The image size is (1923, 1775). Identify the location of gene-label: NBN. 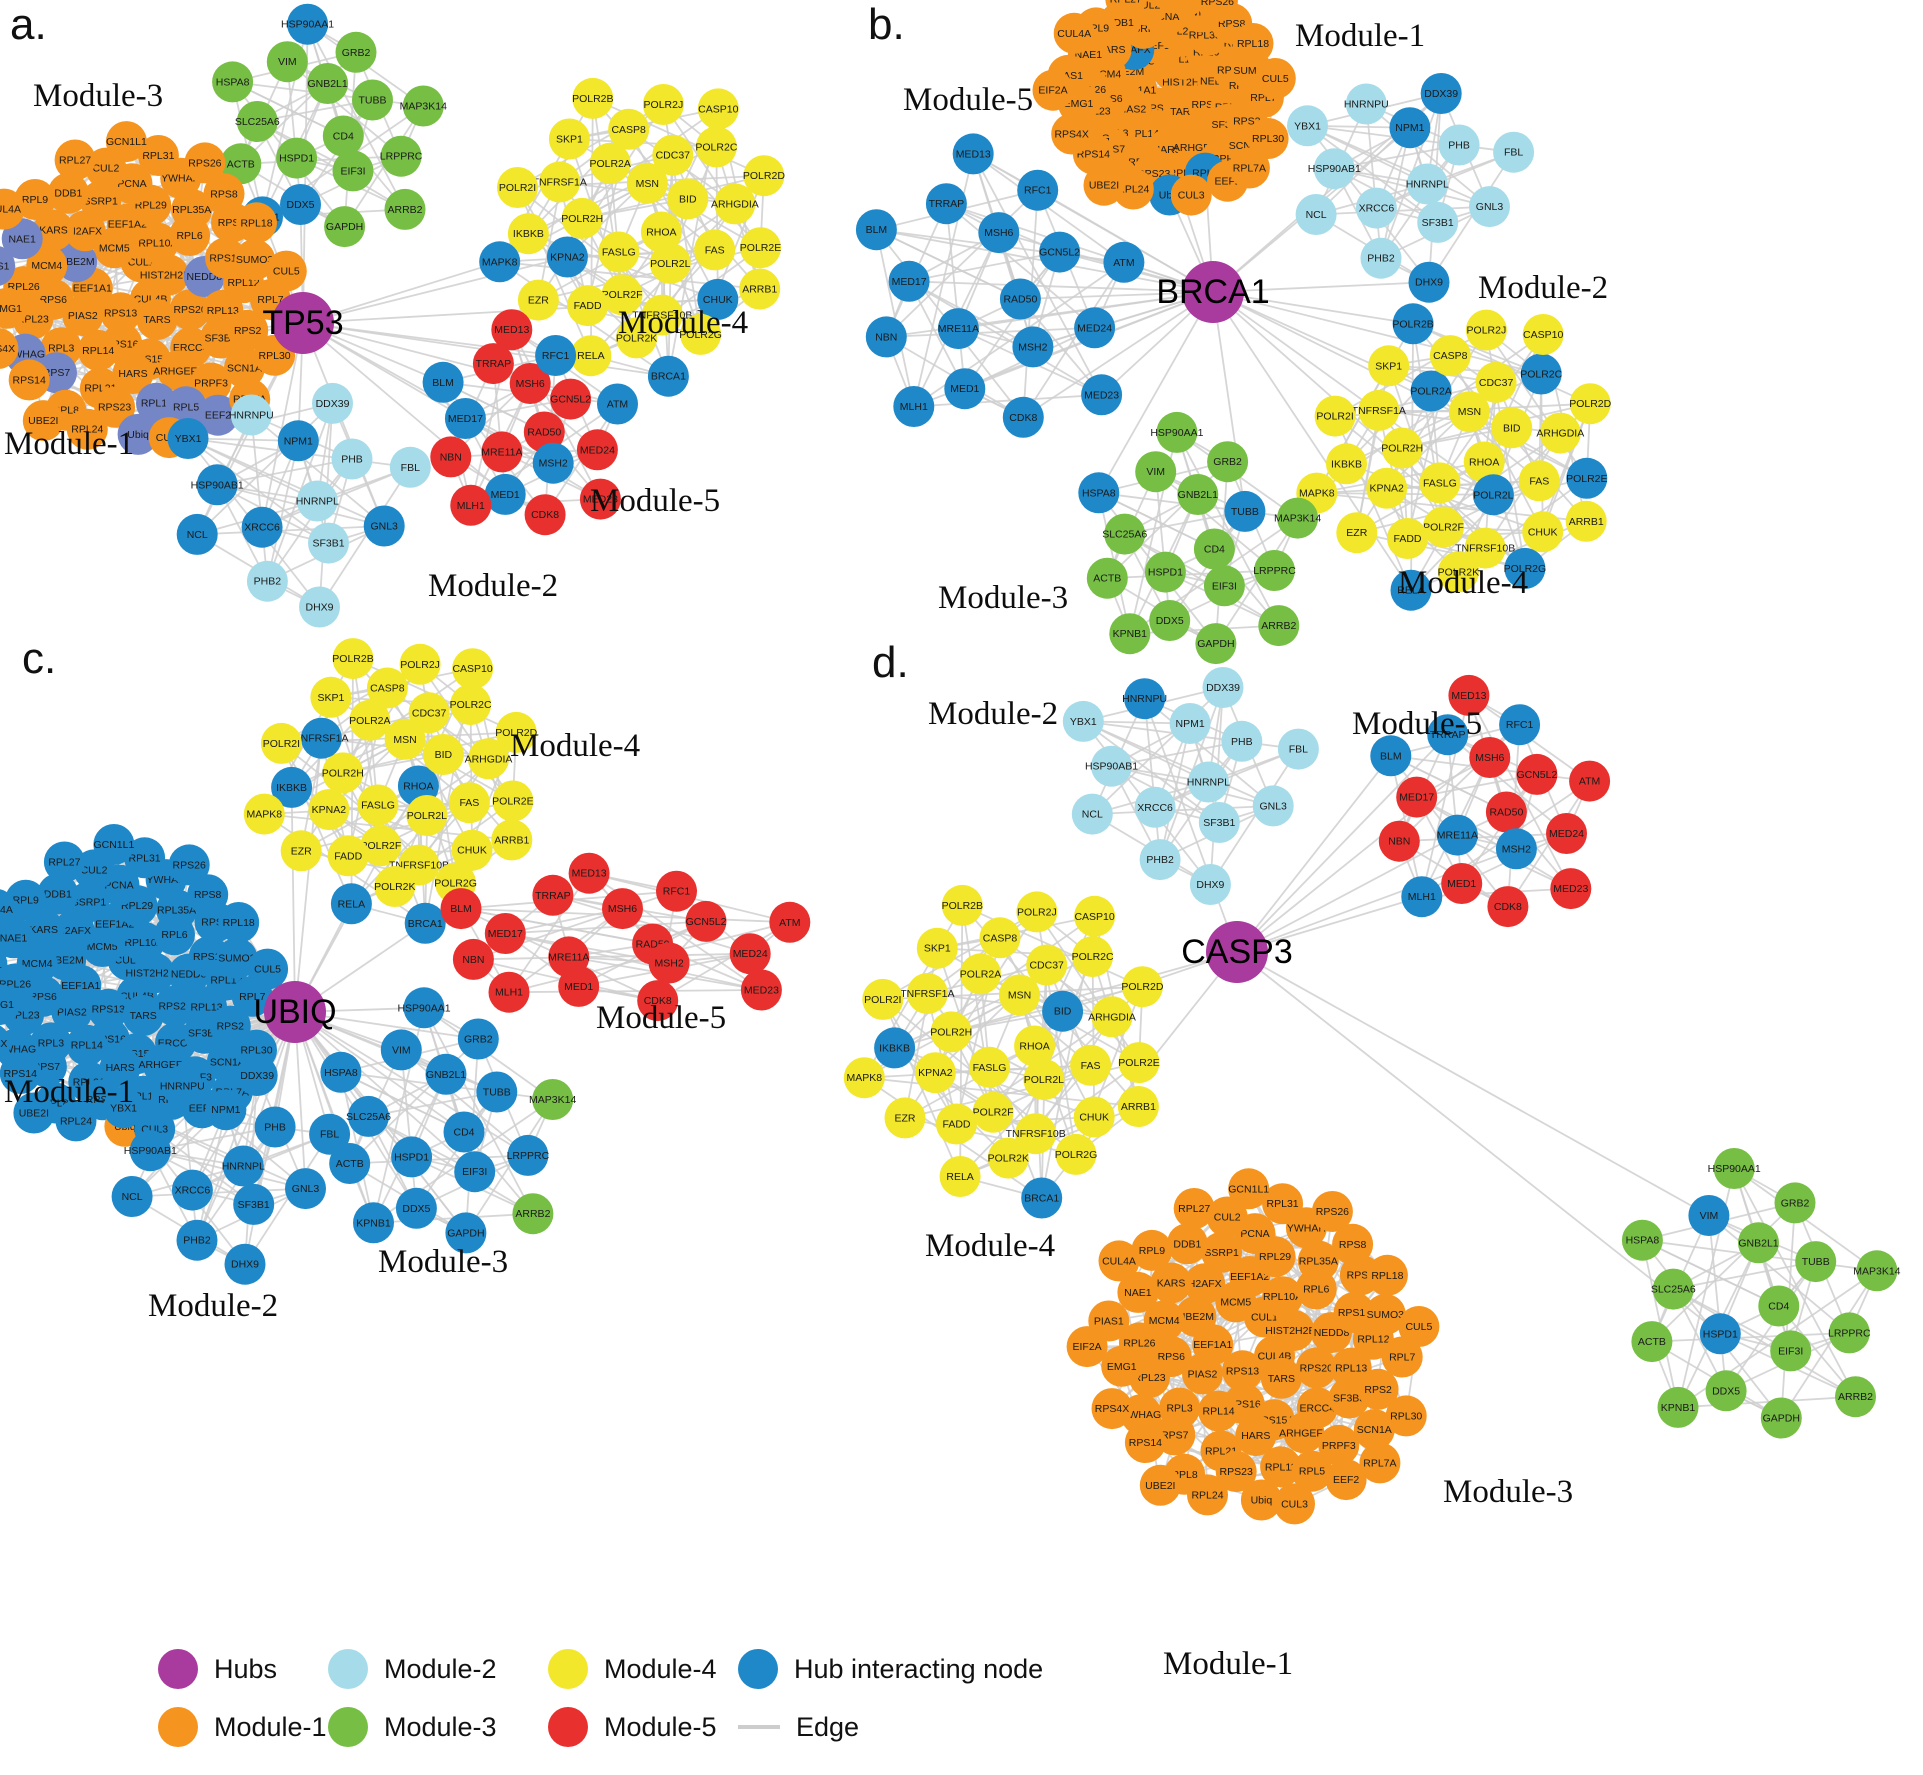
(886, 337).